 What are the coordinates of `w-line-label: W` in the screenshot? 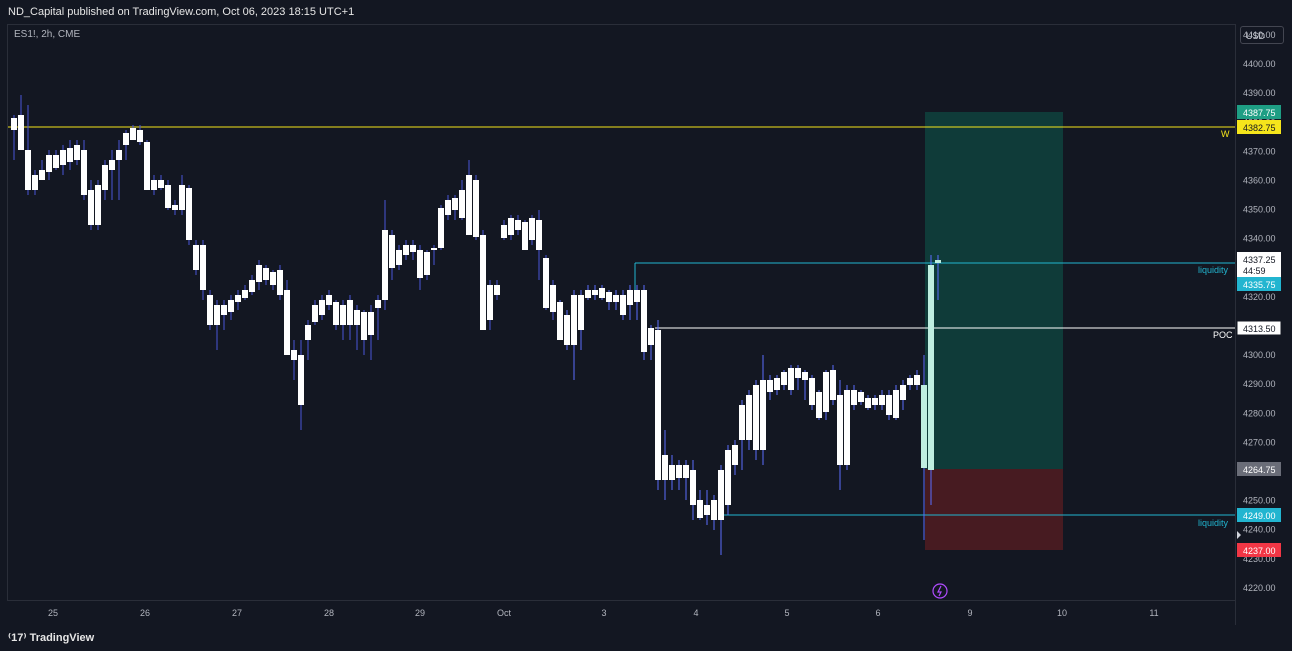 It's located at (1225, 134).